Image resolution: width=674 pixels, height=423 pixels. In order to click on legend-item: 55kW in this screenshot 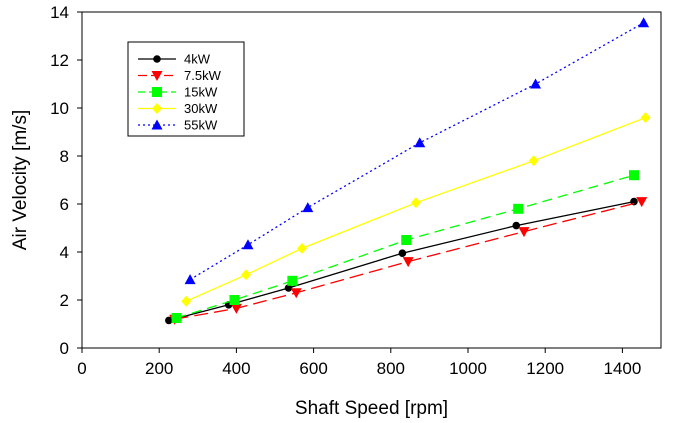, I will do `click(178, 125)`.